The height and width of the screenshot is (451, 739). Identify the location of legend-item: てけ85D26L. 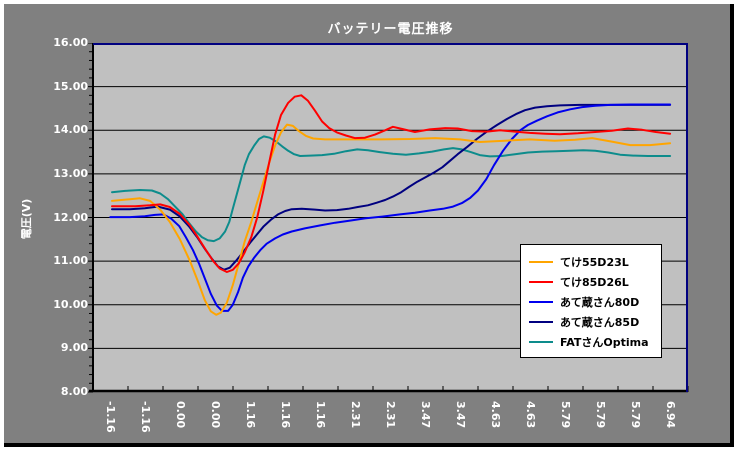
(595, 282).